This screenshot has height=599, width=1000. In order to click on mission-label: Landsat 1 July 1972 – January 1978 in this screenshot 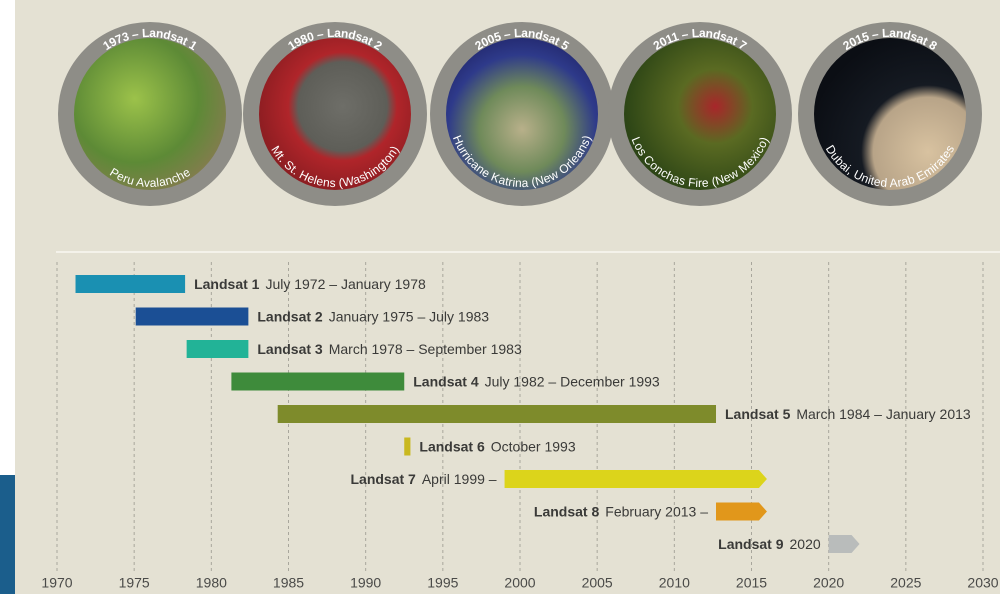, I will do `click(310, 284)`.